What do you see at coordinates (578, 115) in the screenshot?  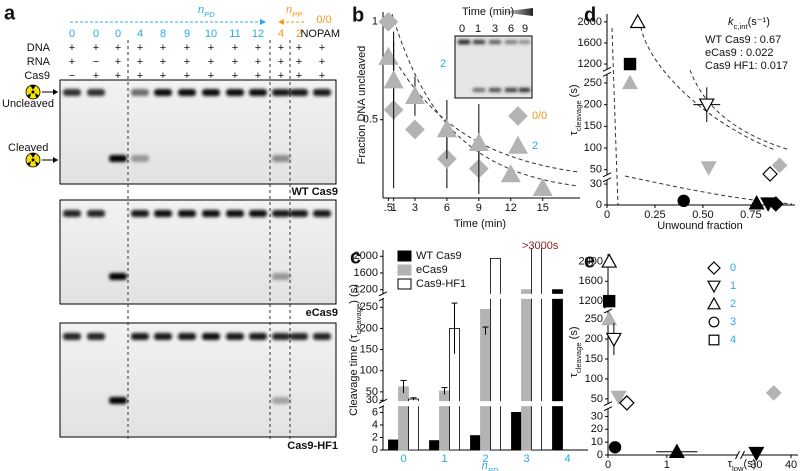 I see `y-axis-label-part: cleavage` at bounding box center [578, 115].